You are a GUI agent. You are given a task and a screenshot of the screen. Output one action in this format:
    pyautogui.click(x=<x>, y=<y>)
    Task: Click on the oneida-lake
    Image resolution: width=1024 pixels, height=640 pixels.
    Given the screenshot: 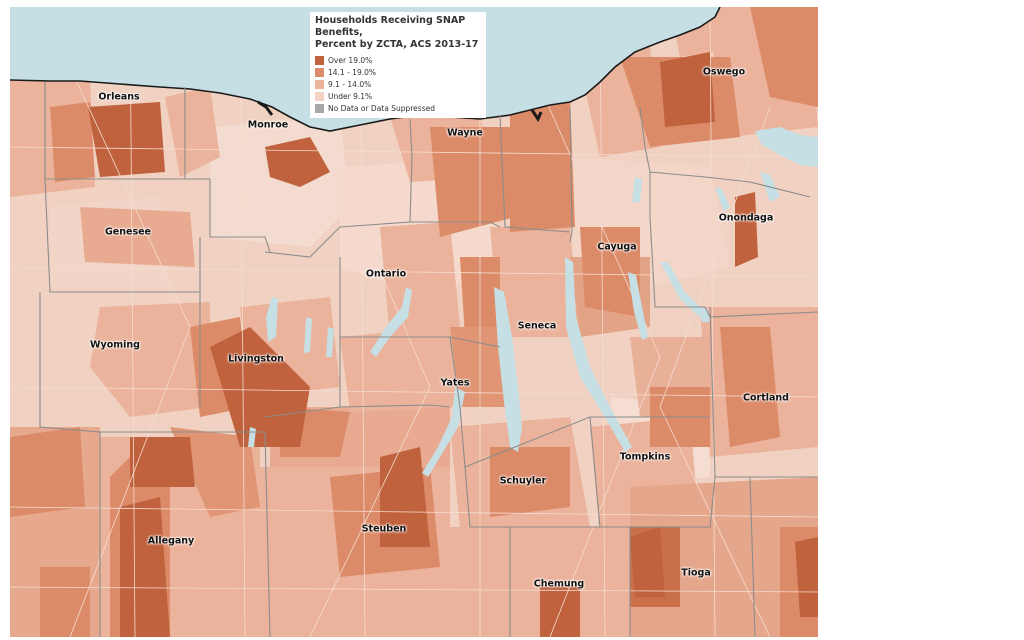 What is the action you would take?
    pyautogui.click(x=786, y=147)
    